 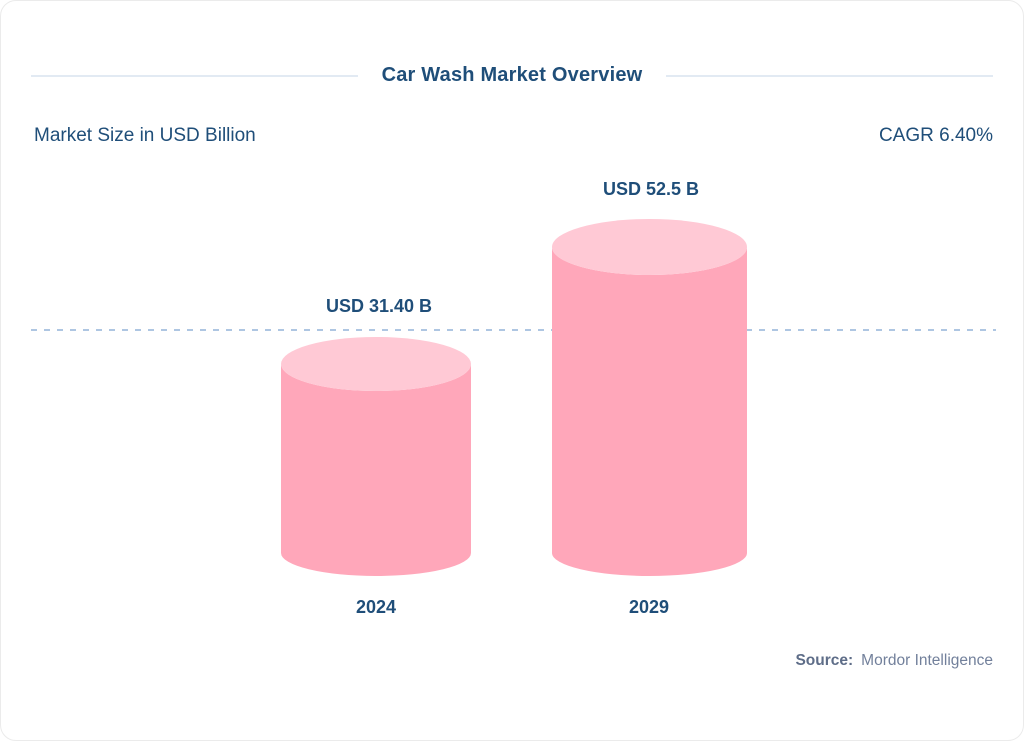 I want to click on bar-2029, so click(x=649, y=397).